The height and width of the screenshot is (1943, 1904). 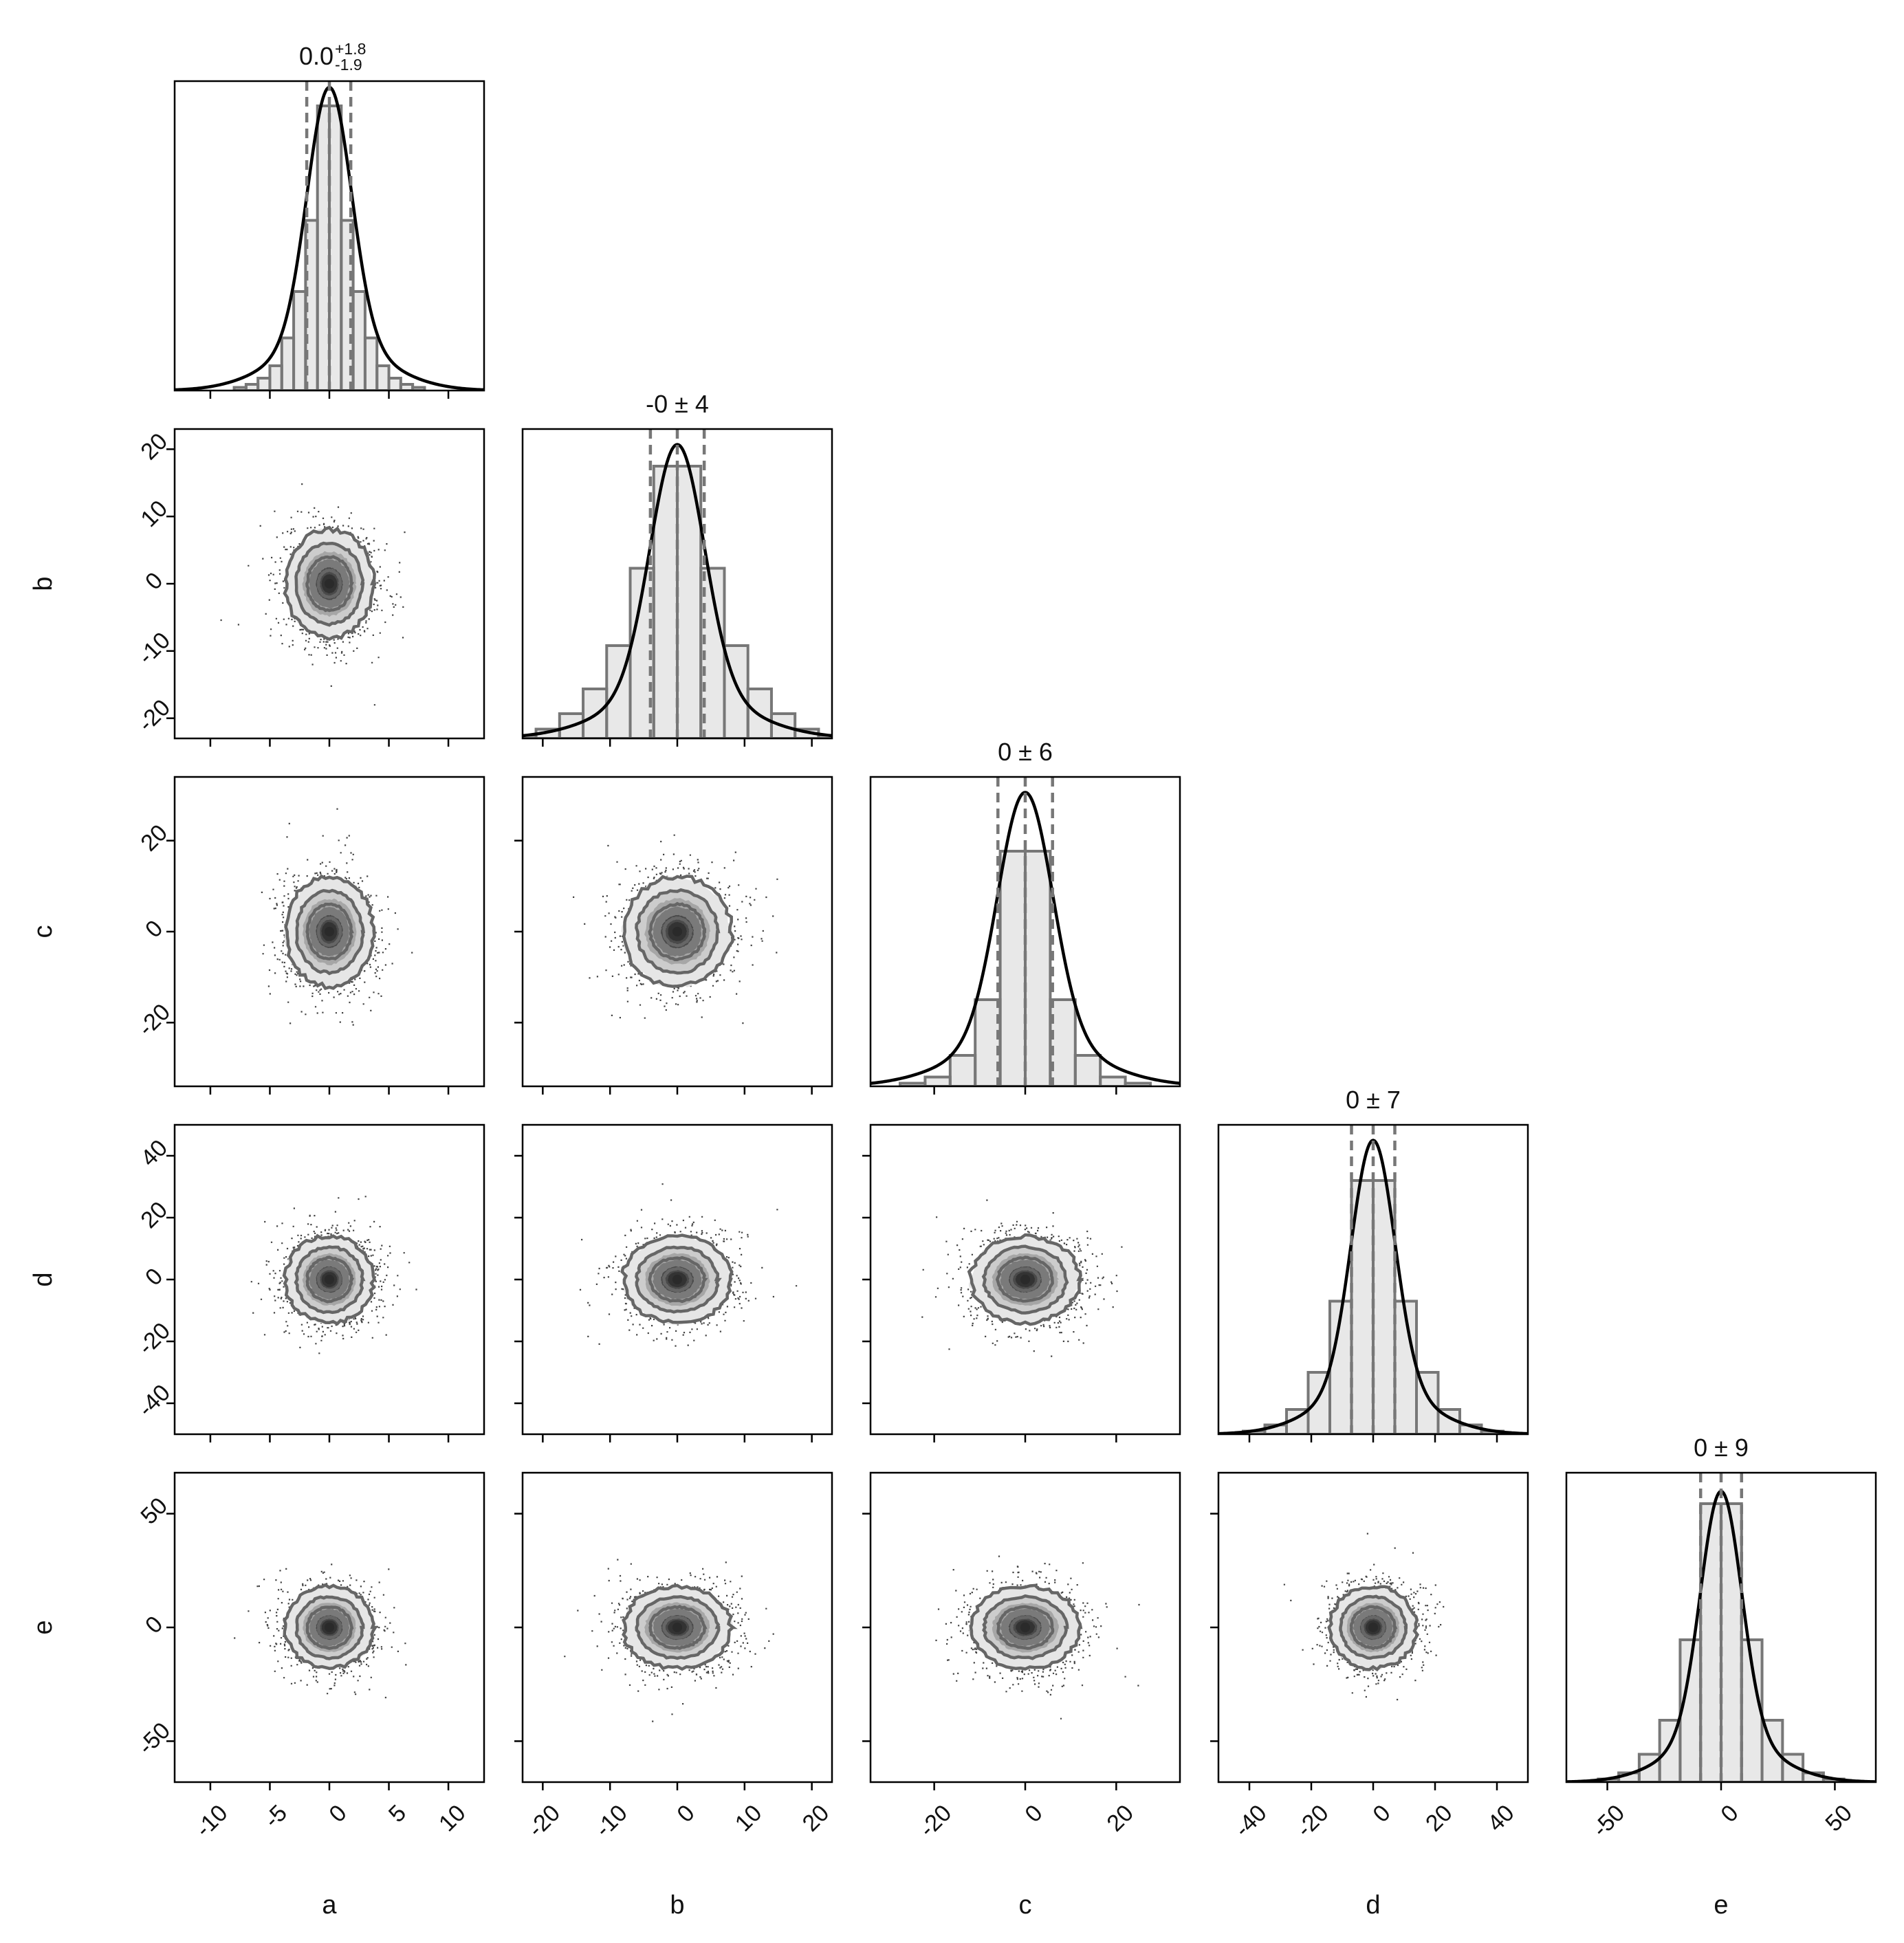 I want to click on x-tick-label: -50, so click(x=1609, y=1821).